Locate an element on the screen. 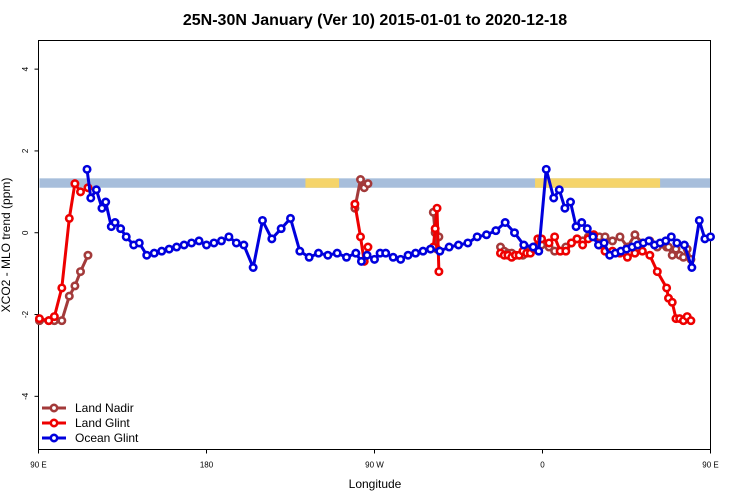 Image resolution: width=750 pixels, height=500 pixels. y-tick-label: 4 is located at coordinates (25, 68).